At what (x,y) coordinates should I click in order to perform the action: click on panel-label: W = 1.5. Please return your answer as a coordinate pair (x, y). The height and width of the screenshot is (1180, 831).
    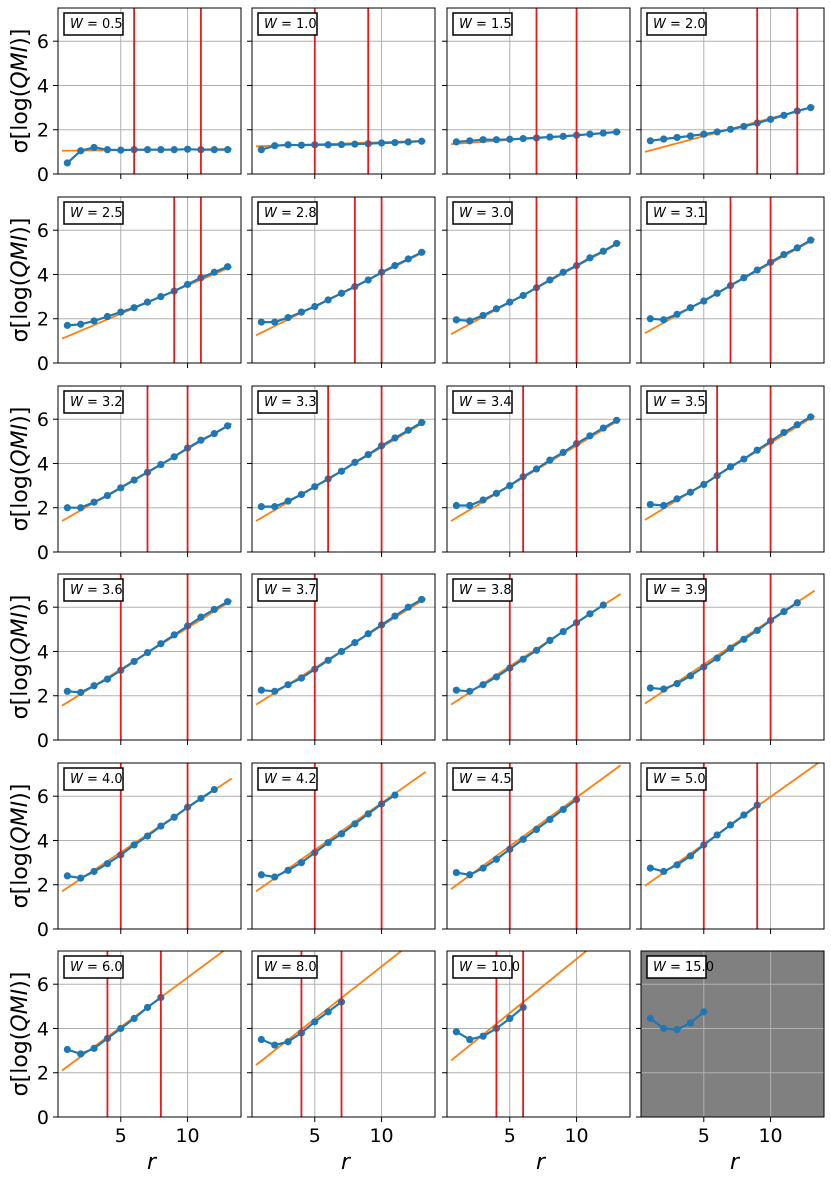
    Looking at the image, I should click on (482, 24).